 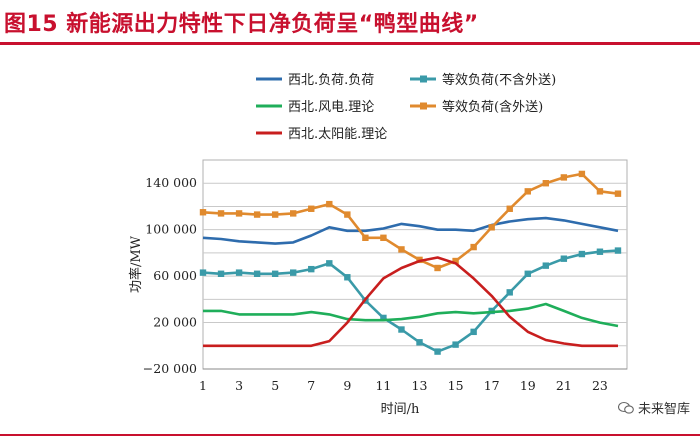 What do you see at coordinates (492, 107) in the screenshot?
I see `legend-label: 等效负荷(含外送)` at bounding box center [492, 107].